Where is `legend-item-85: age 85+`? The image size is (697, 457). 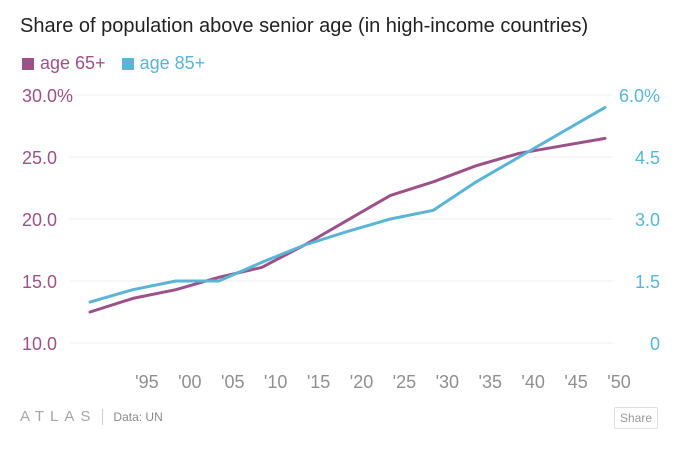
legend-item-85: age 85+ is located at coordinates (163, 63).